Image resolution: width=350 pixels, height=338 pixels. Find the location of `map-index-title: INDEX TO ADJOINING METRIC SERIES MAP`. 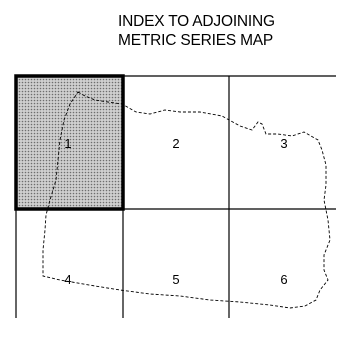

map-index-title: INDEX TO ADJOINING METRIC SERIES MAP is located at coordinates (233, 31).